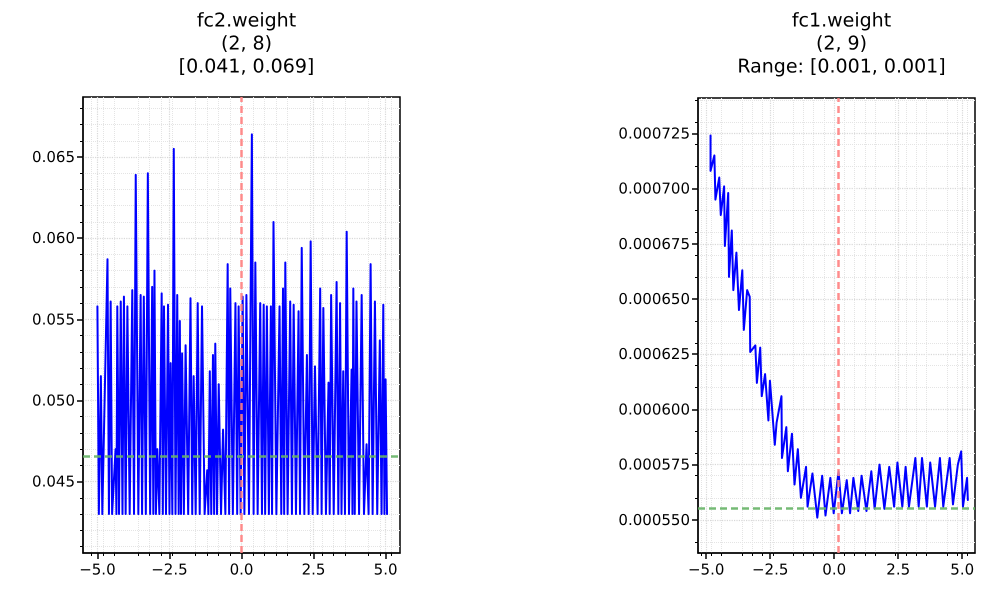 Image resolution: width=983 pixels, height=599 pixels. I want to click on y-tick-label: 0.065, so click(53, 157).